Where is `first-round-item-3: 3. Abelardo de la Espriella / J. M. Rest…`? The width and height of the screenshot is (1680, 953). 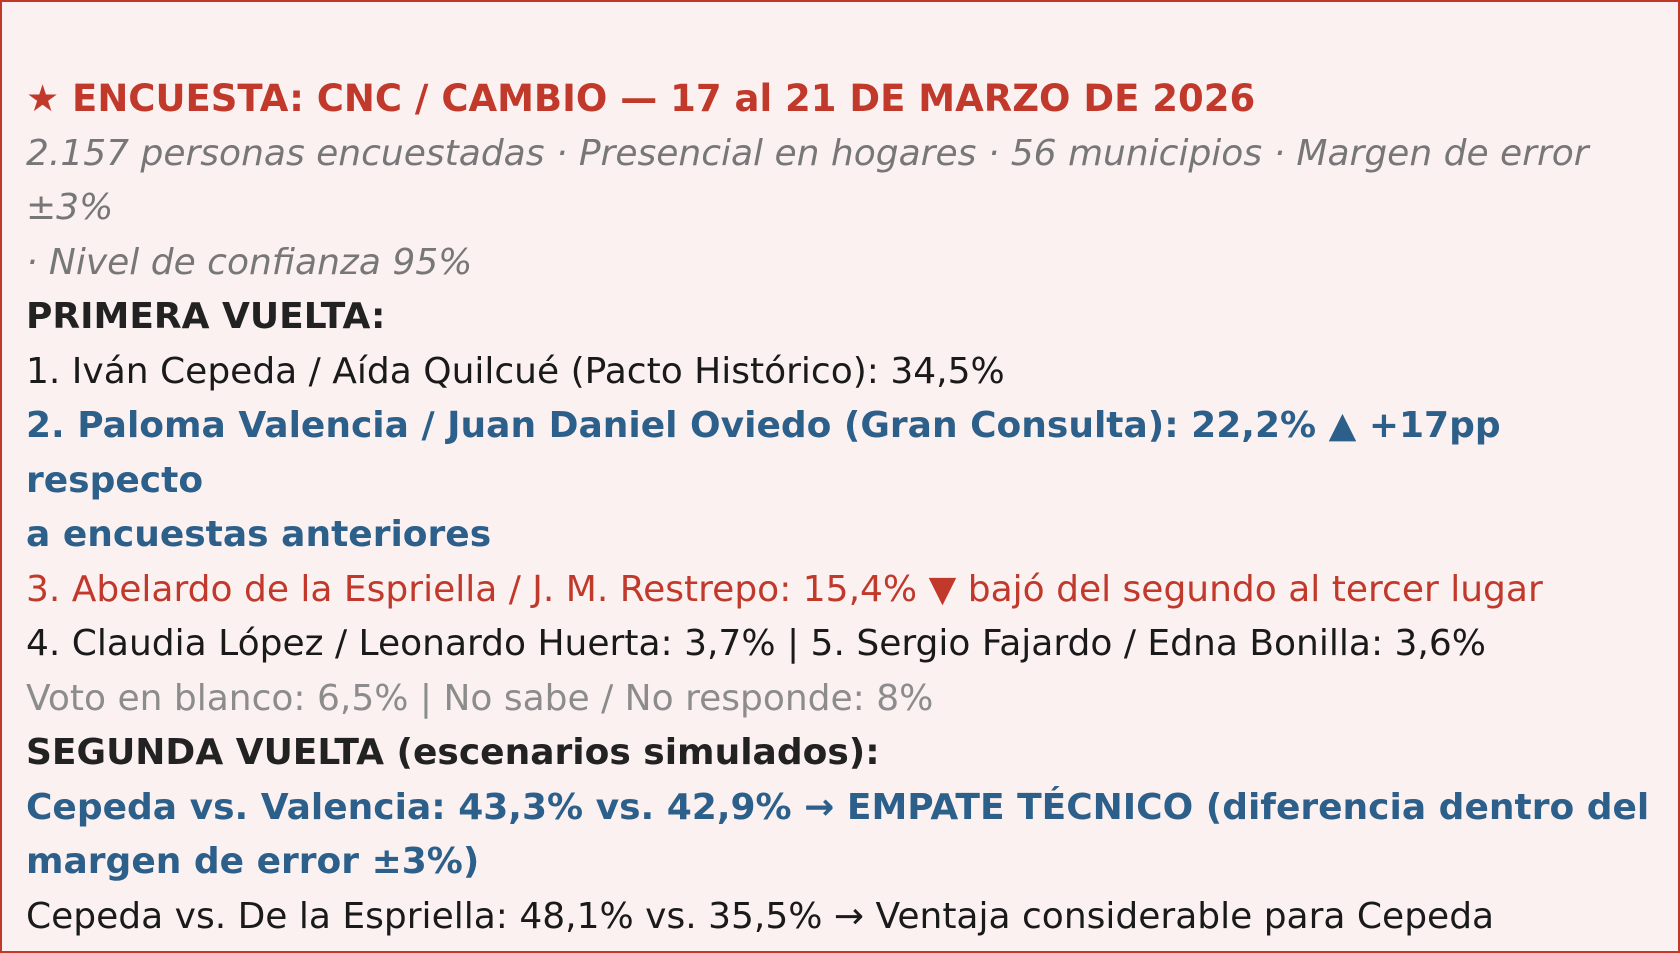 first-round-item-3: 3. Abelardo de la Espriella / J. M. Rest… is located at coordinates (784, 589).